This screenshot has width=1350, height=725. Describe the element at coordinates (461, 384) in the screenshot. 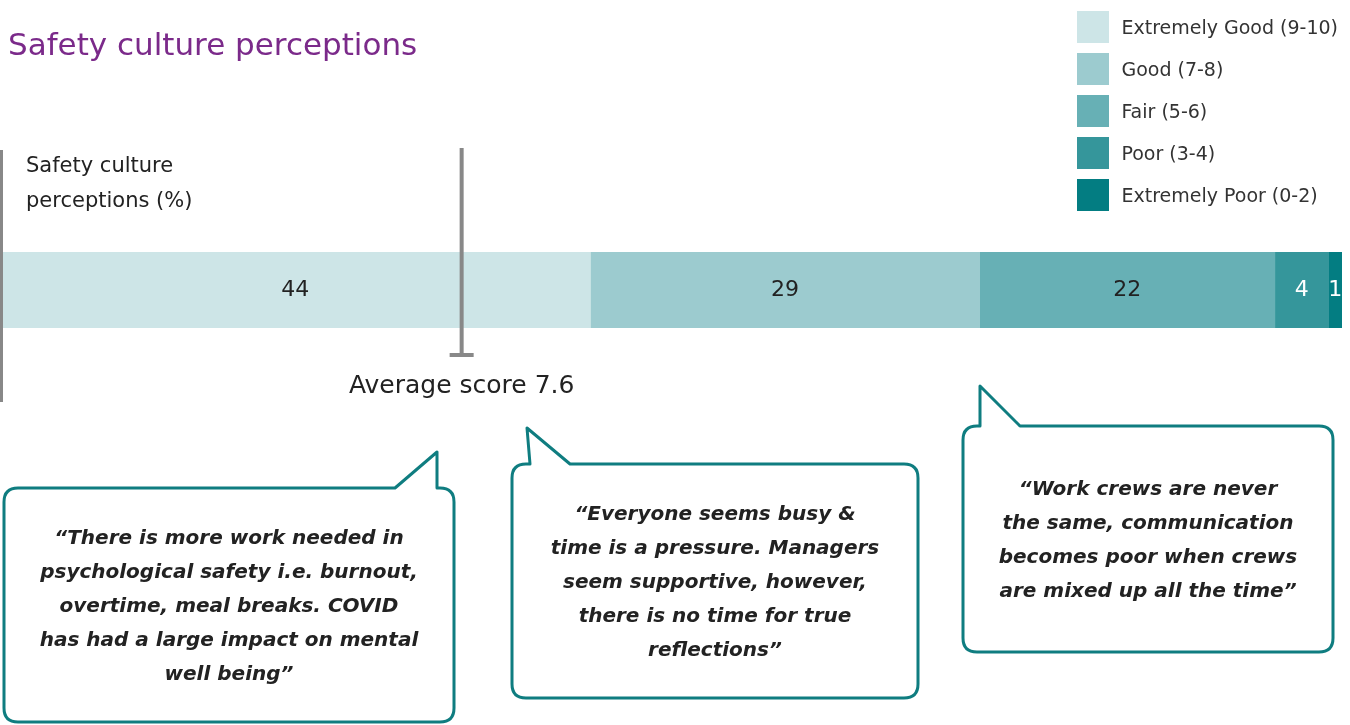

I see `ref-line-label: Average score 7.6` at that location.